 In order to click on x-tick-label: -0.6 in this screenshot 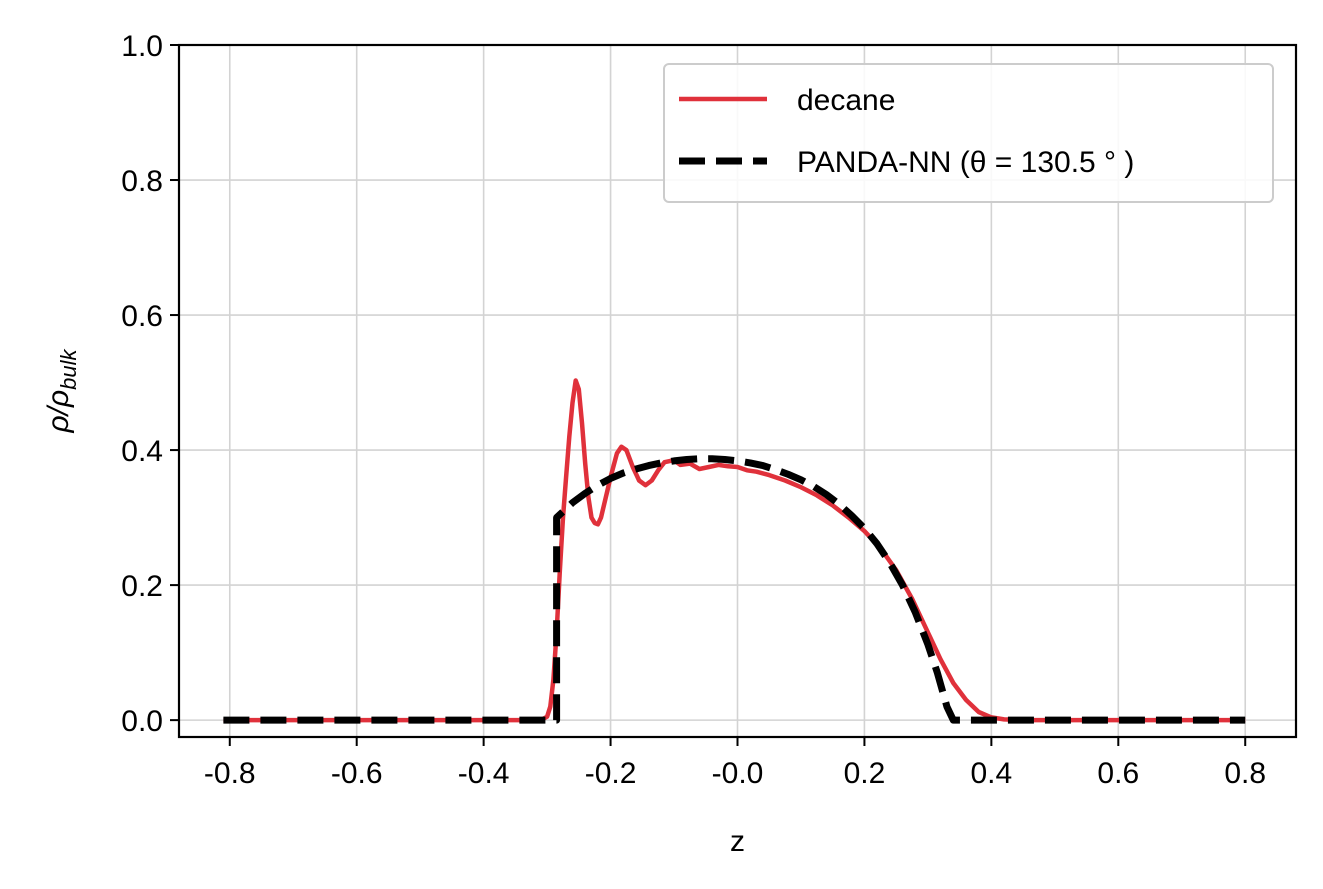, I will do `click(357, 773)`.